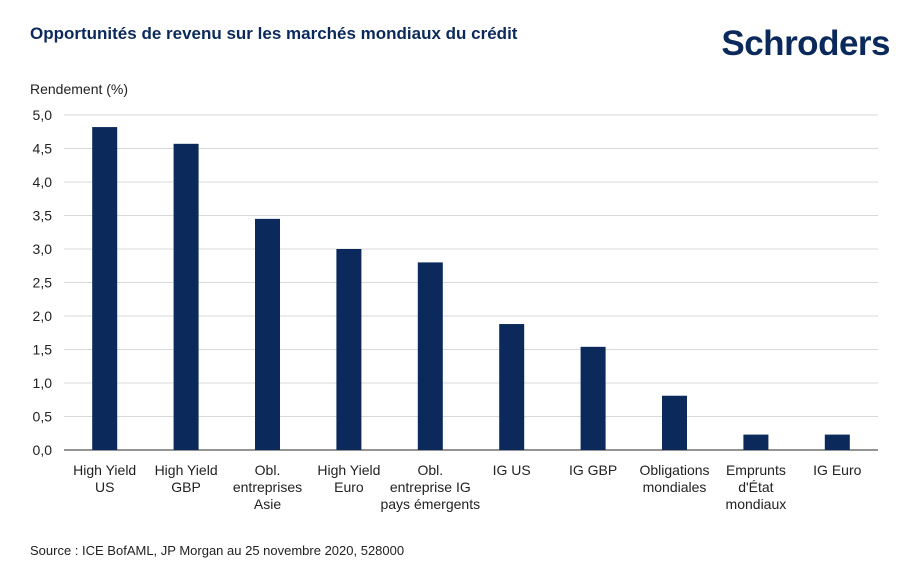  I want to click on y-axis-label: Rendement (%), so click(79, 89).